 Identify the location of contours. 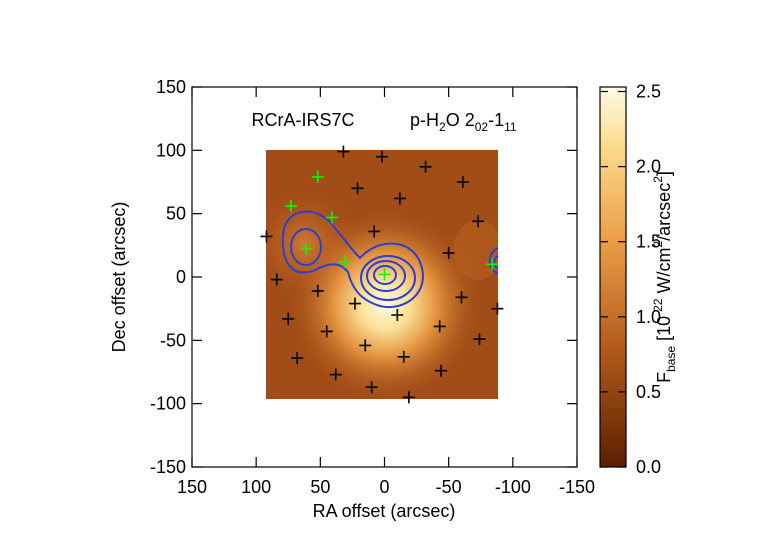
(390, 259).